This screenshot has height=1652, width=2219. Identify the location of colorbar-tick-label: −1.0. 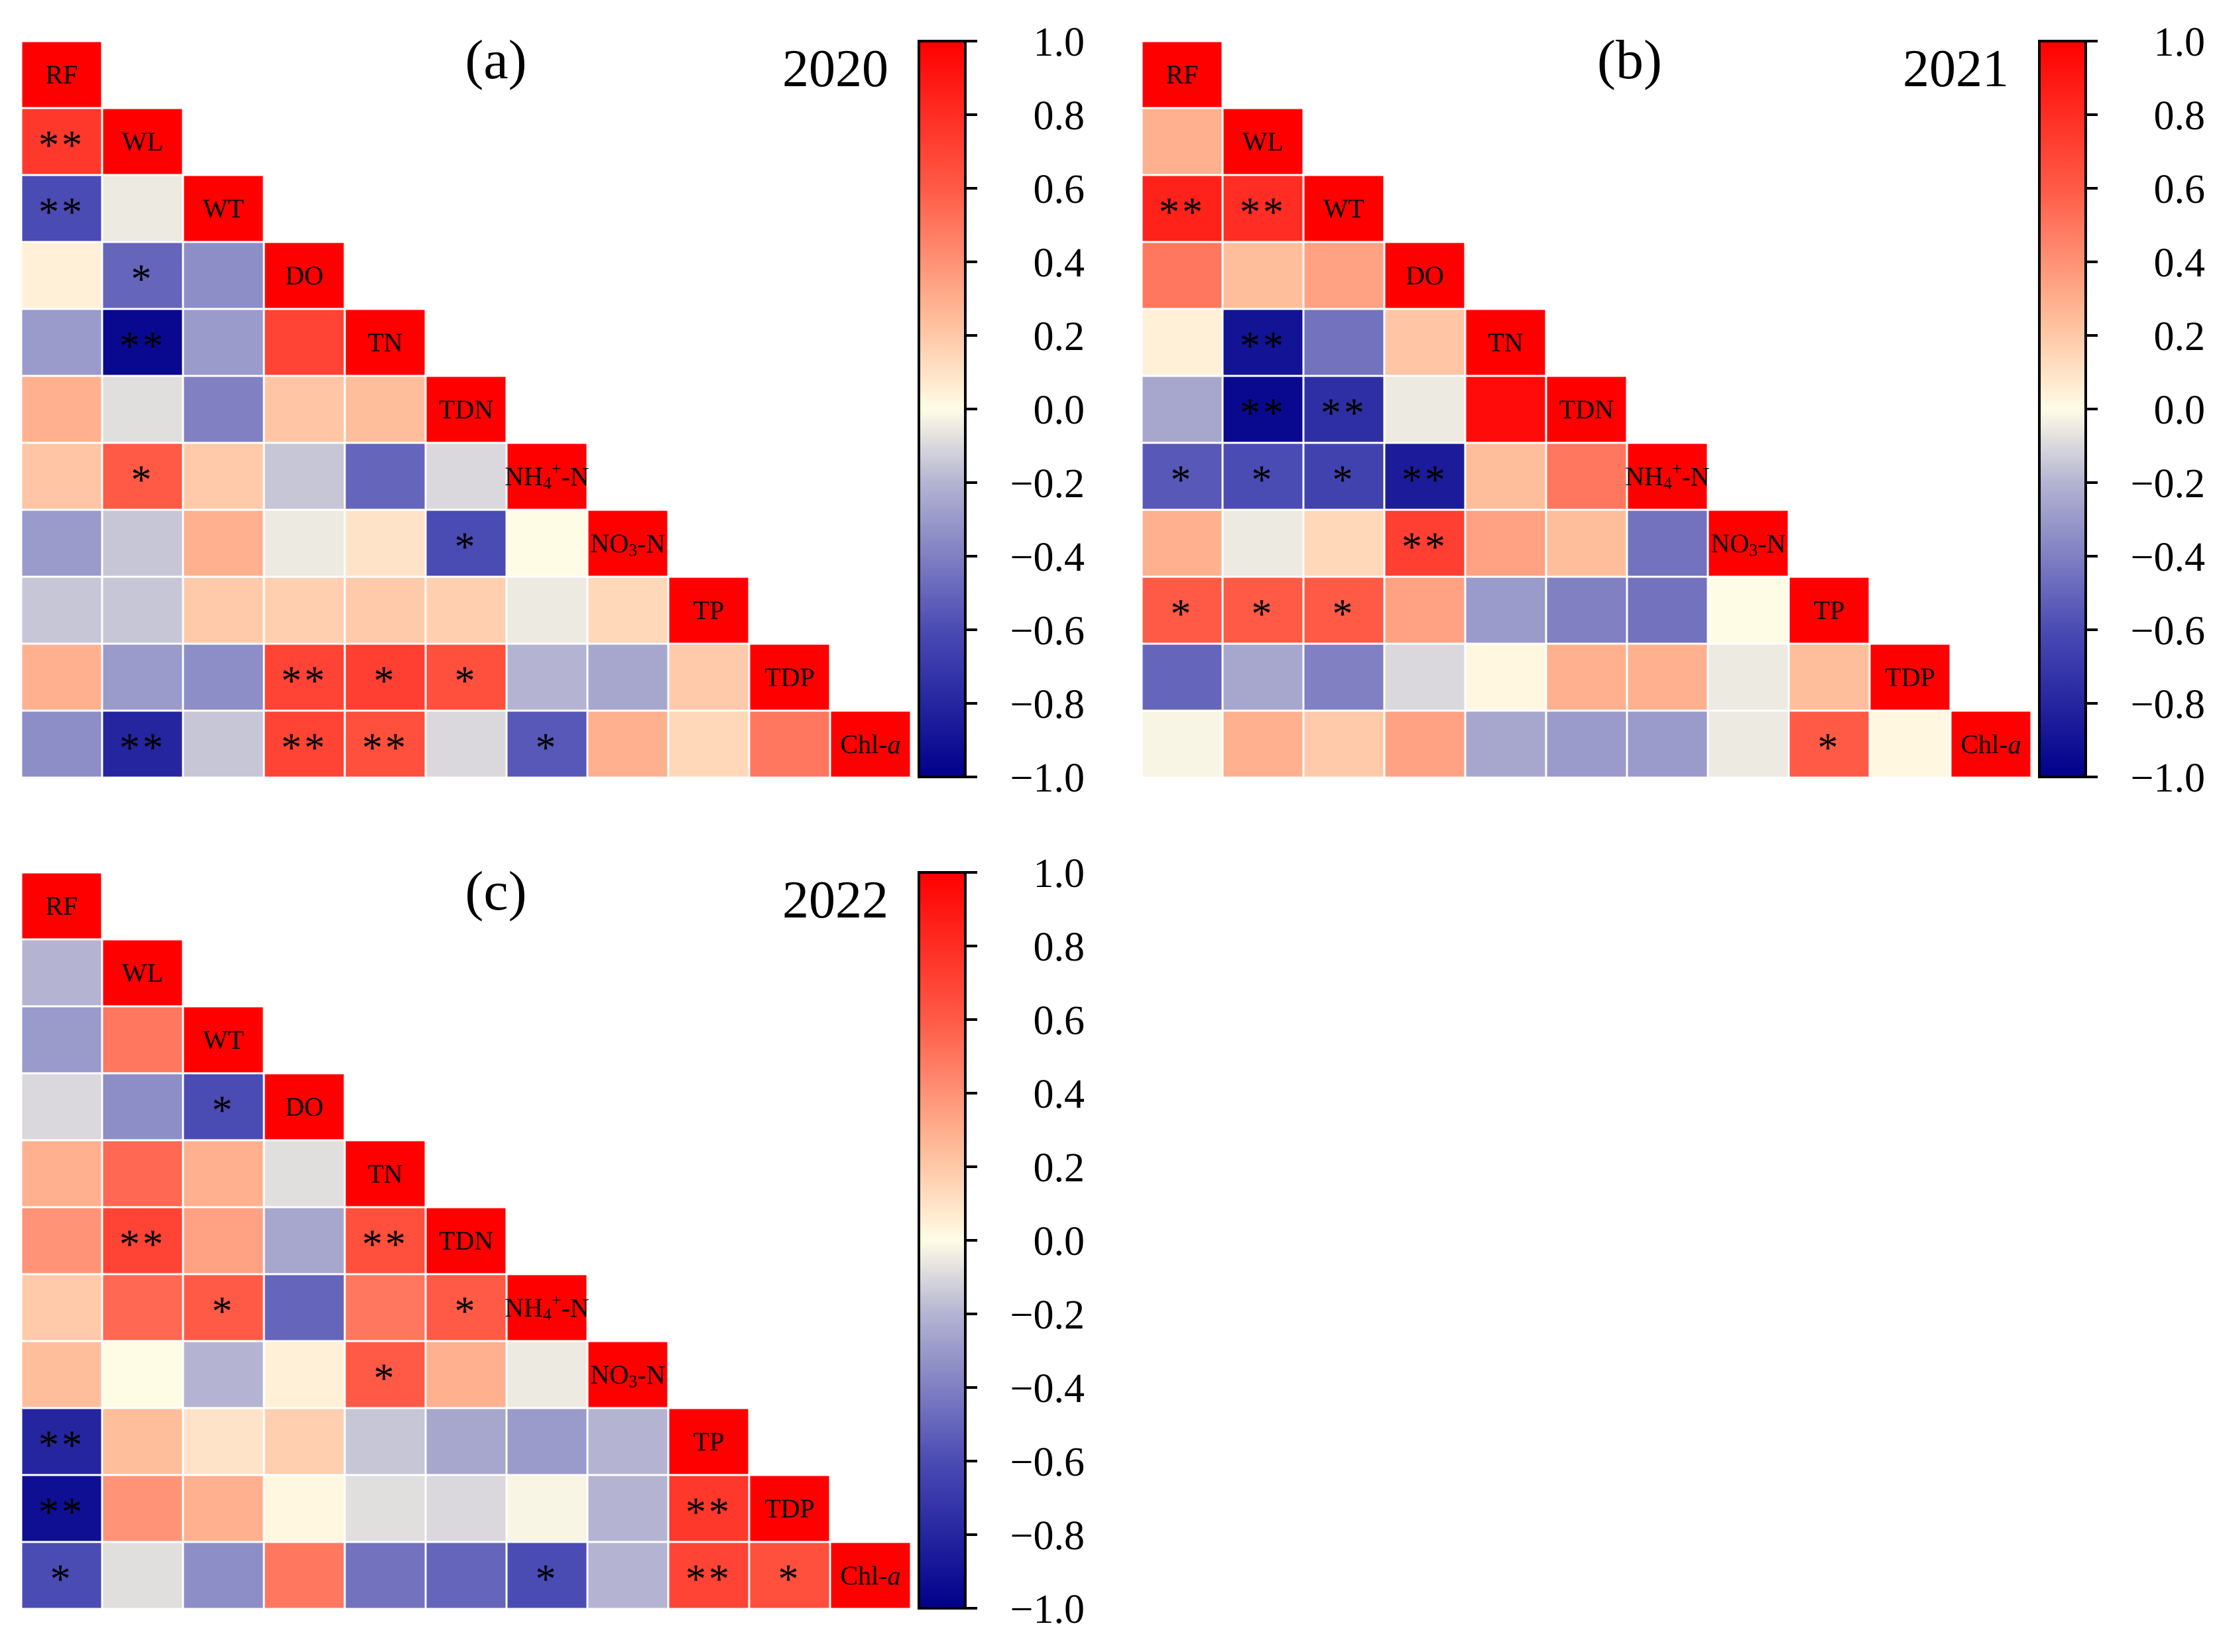
(1047, 1609).